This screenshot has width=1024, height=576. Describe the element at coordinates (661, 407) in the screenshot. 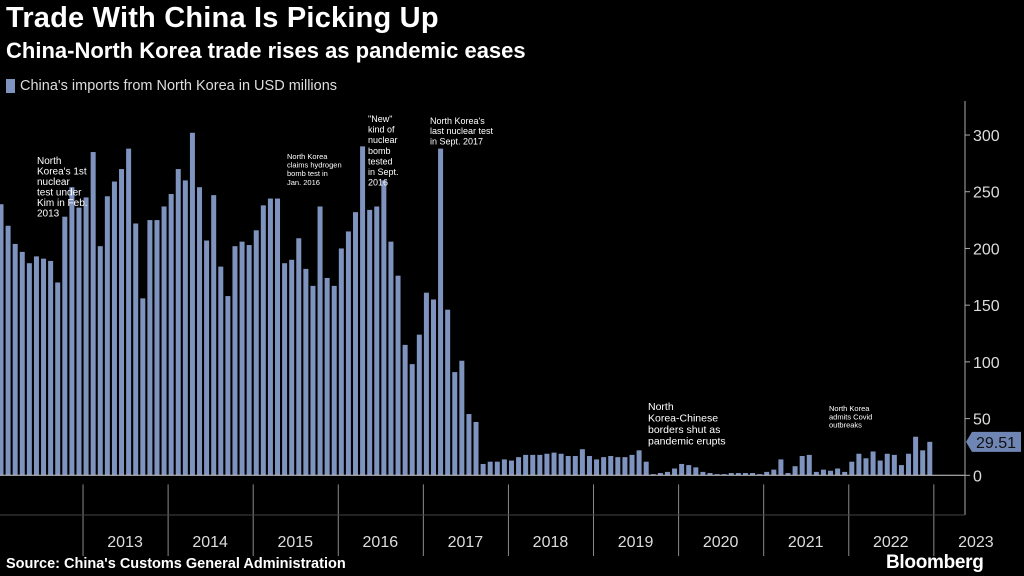

I see `annotation-line: North` at that location.